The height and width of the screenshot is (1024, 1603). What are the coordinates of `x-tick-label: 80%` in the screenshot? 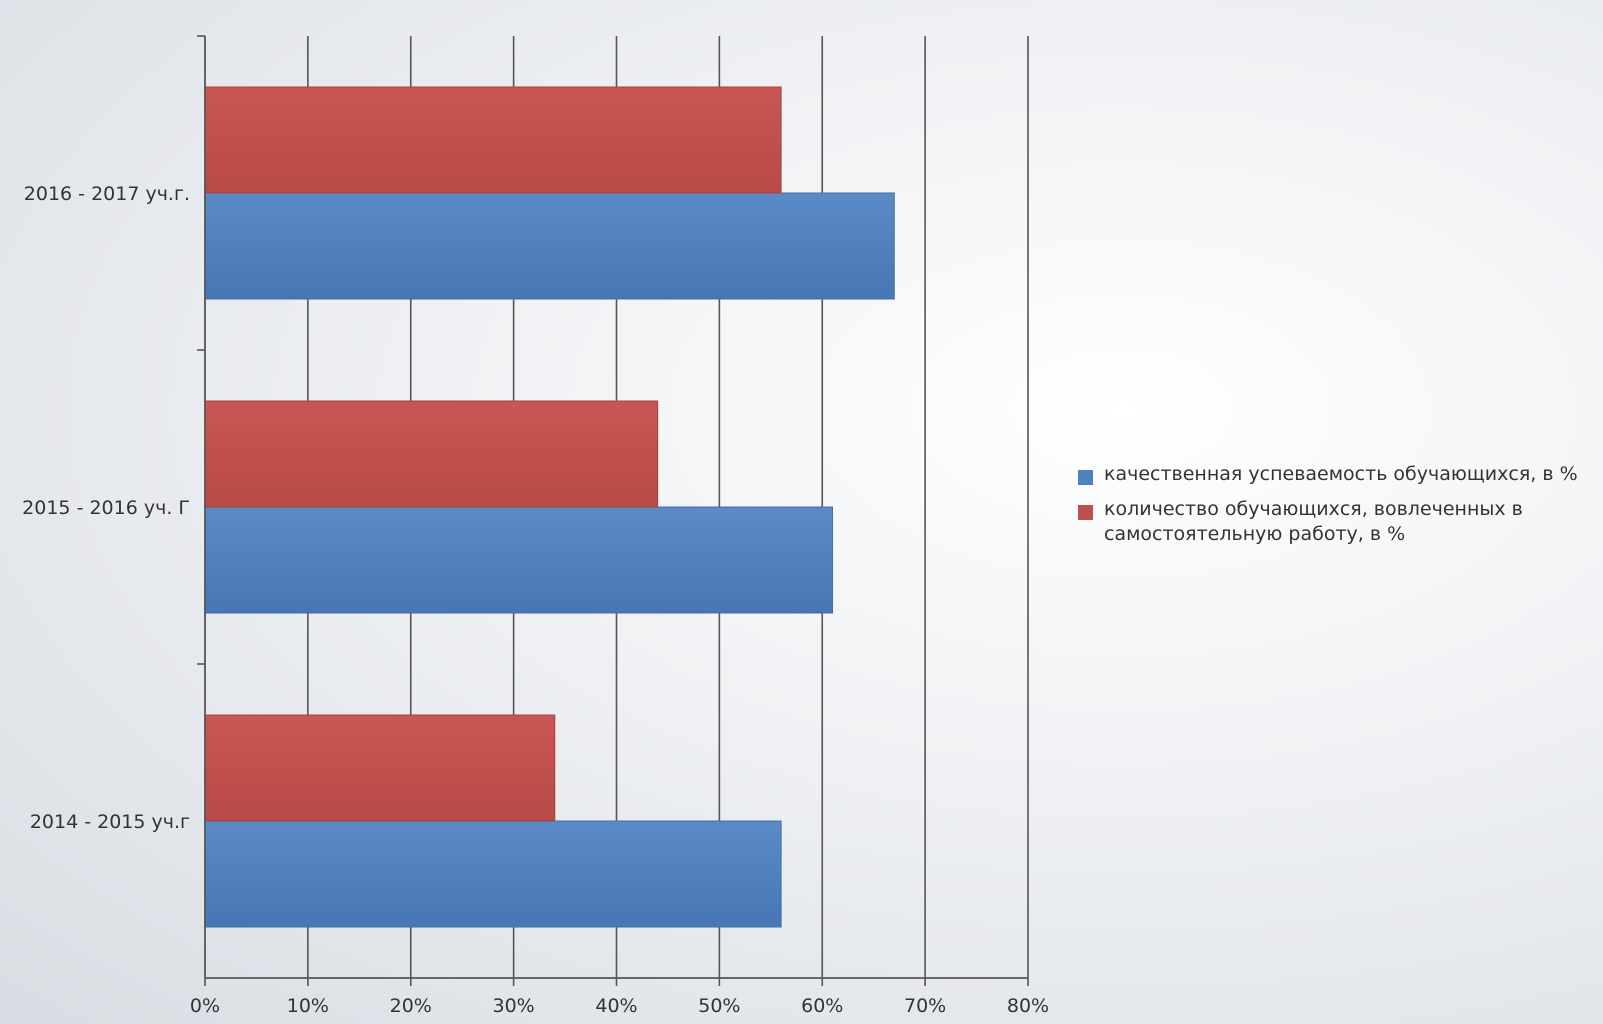 It's located at (1028, 1006).